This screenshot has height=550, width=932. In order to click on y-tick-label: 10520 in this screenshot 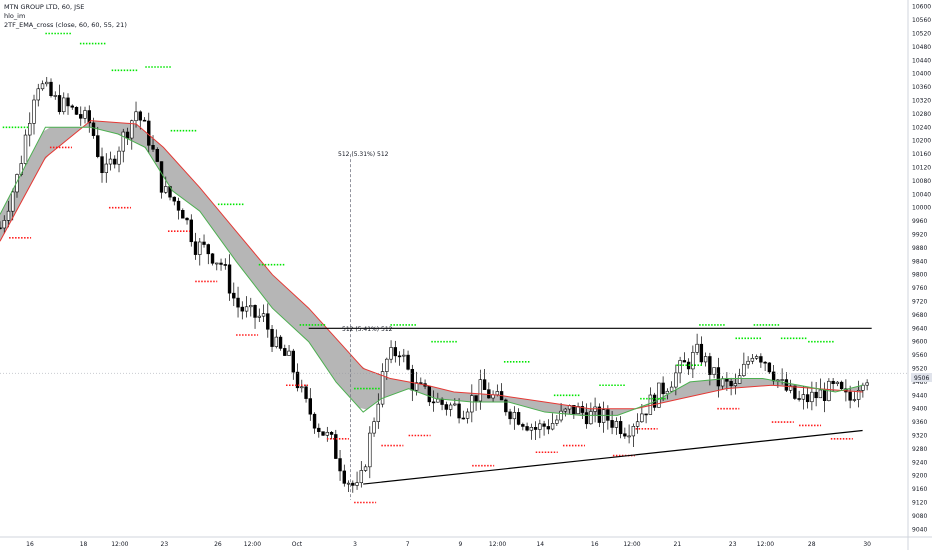, I will do `click(921, 34)`.